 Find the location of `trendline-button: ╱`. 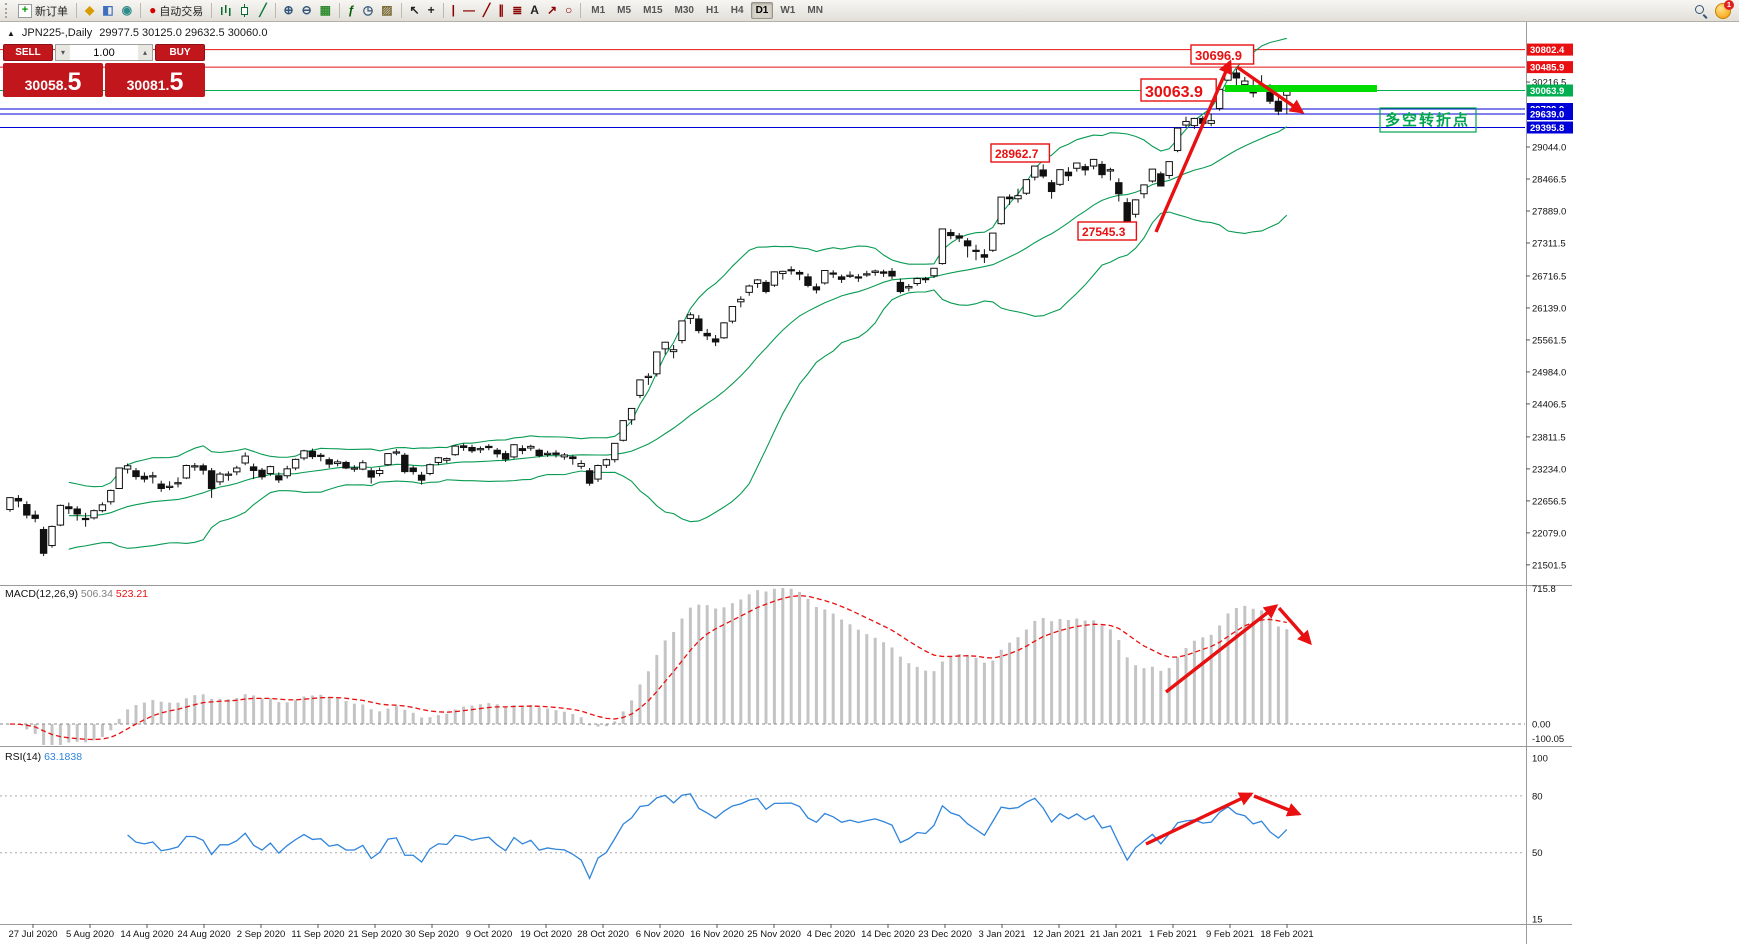

trendline-button: ╱ is located at coordinates (486, 11).